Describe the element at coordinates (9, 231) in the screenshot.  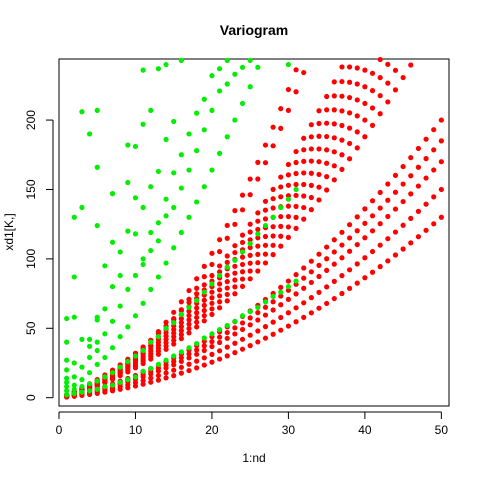
I see `y-axis-label: xd1[K,]` at that location.